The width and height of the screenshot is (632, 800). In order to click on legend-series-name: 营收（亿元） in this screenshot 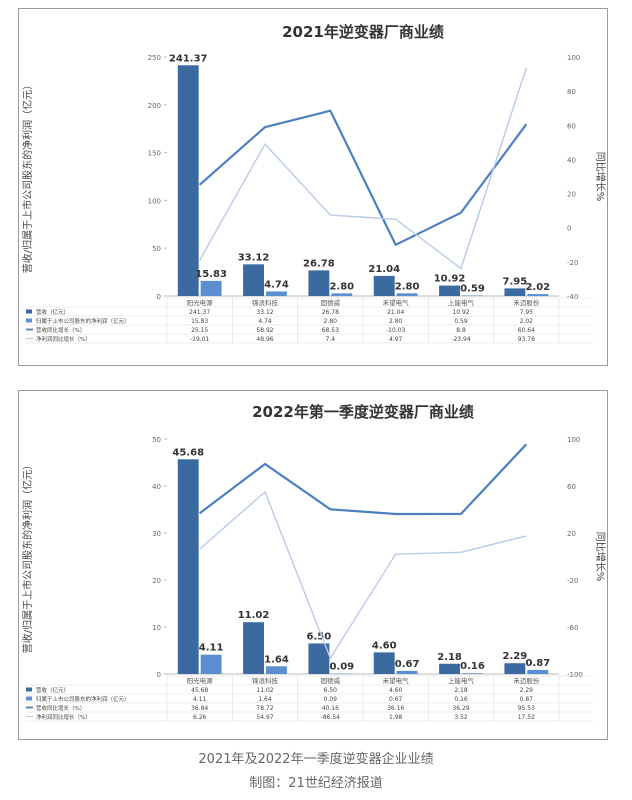, I will do `click(52, 312)`.